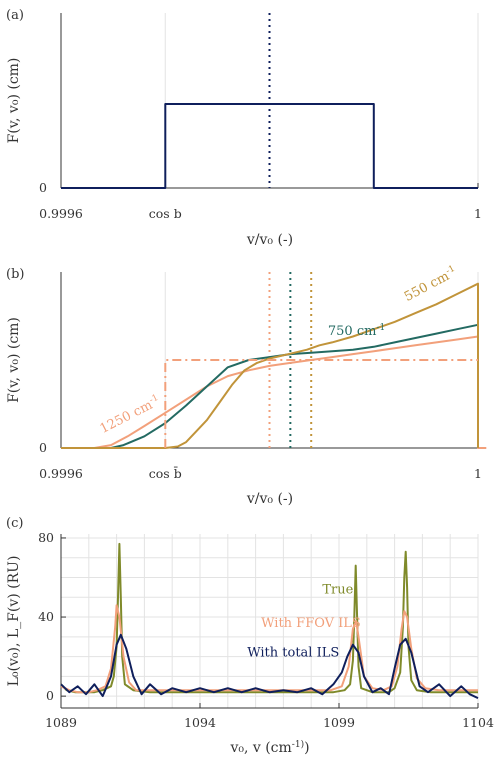 The height and width of the screenshot is (767, 500). I want to click on panel-b-annotation: 550 cm-1, so click(430, 284).